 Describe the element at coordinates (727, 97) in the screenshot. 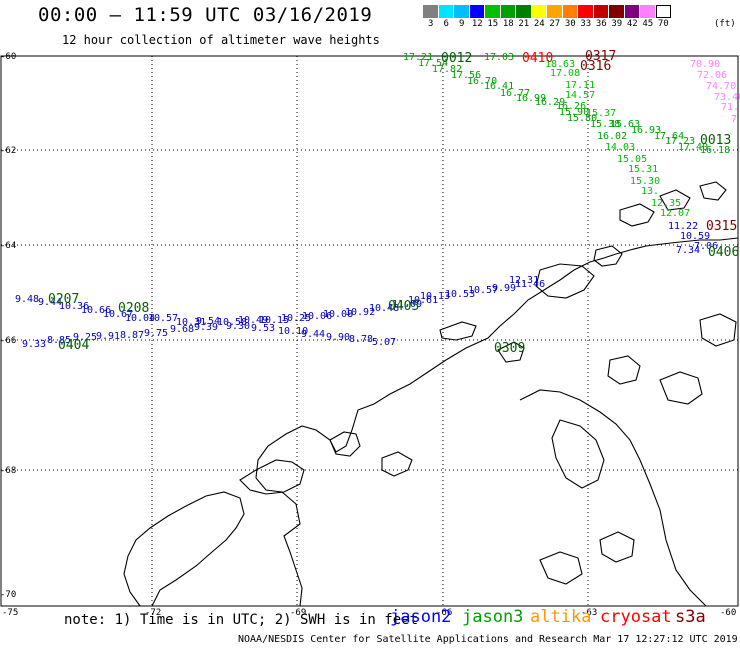

I see `wave-height-label: 73.40` at that location.